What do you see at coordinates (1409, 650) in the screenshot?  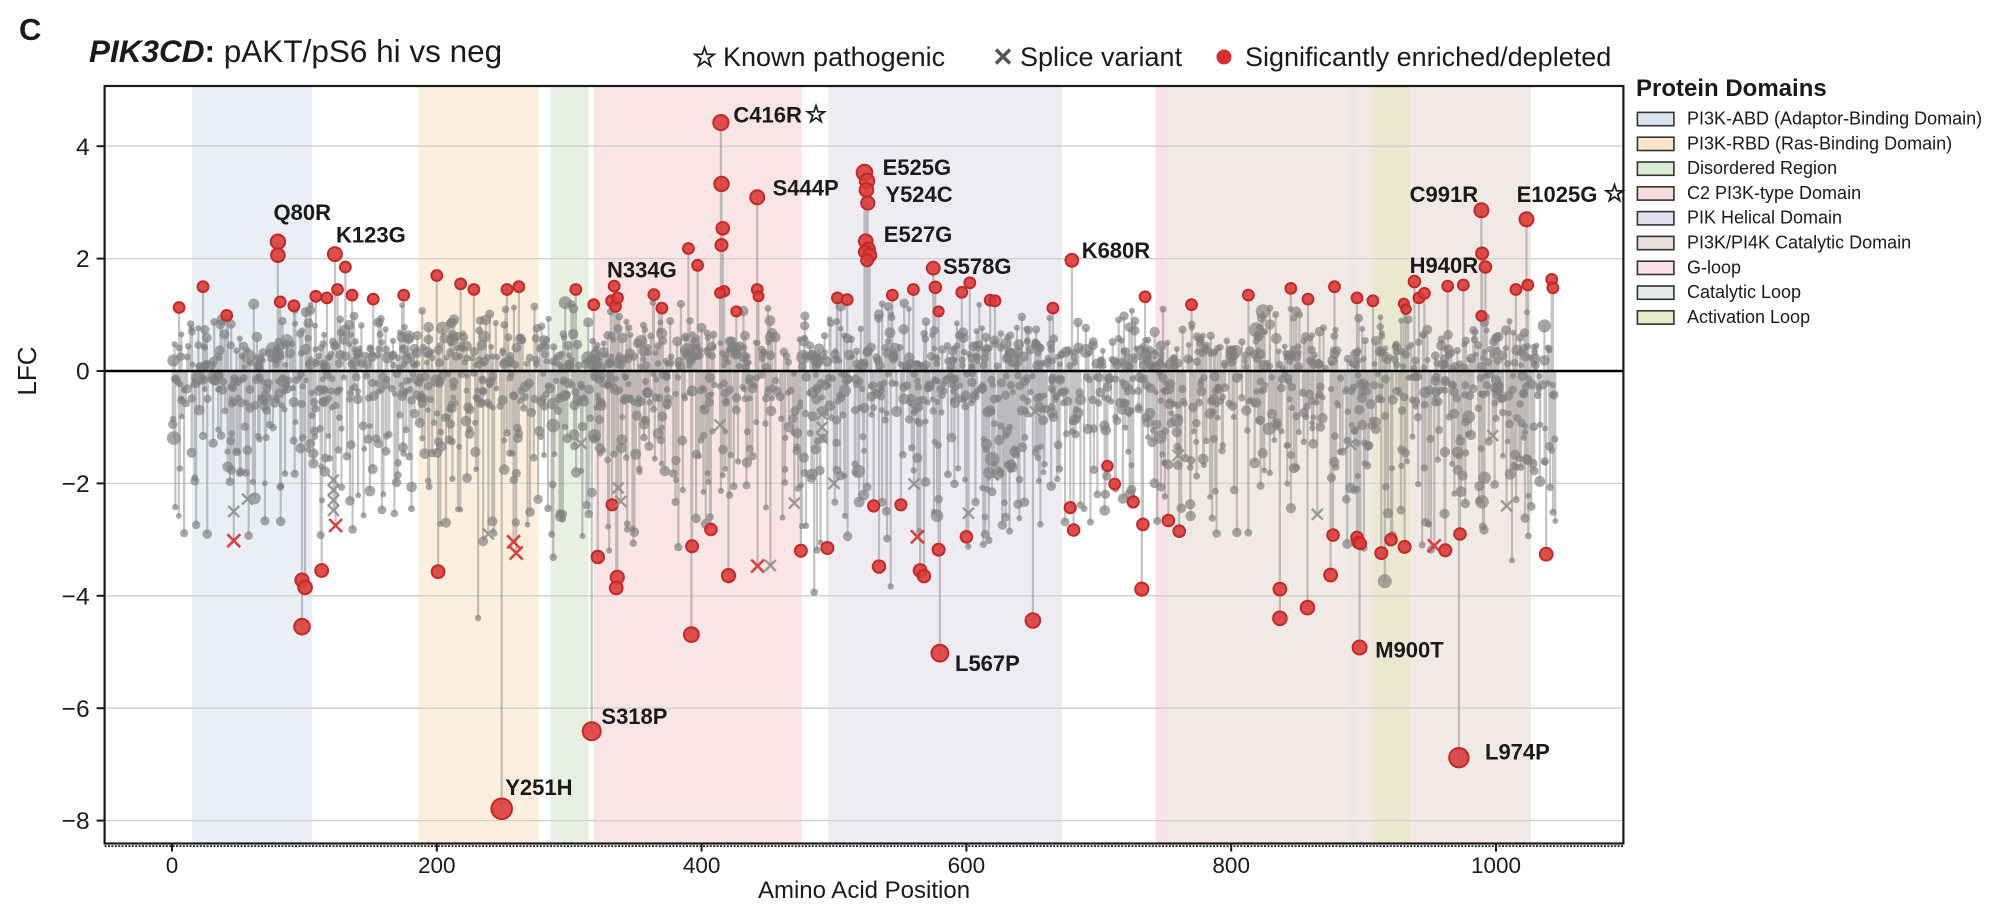 I see `svg-text: M900T` at bounding box center [1409, 650].